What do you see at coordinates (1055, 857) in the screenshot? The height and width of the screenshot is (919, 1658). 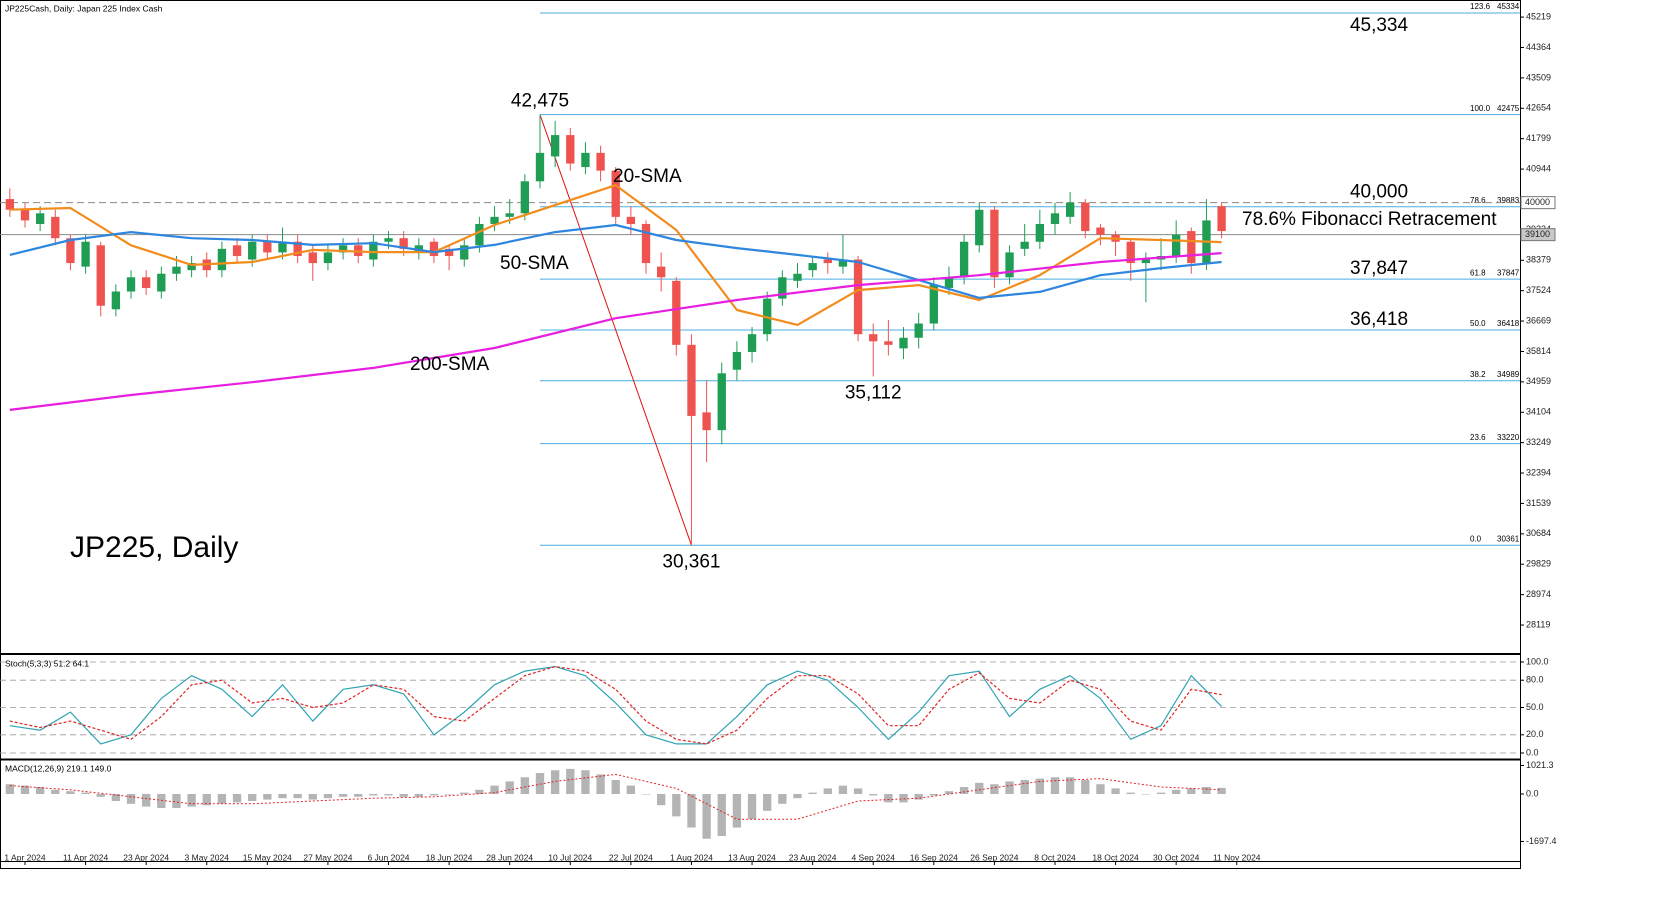 I see `x-tick-label: 8 Oct 2024` at bounding box center [1055, 857].